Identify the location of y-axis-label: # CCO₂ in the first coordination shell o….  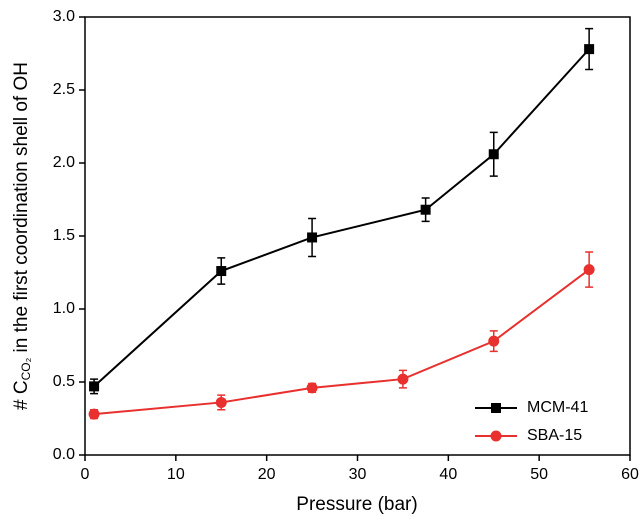
(22, 236).